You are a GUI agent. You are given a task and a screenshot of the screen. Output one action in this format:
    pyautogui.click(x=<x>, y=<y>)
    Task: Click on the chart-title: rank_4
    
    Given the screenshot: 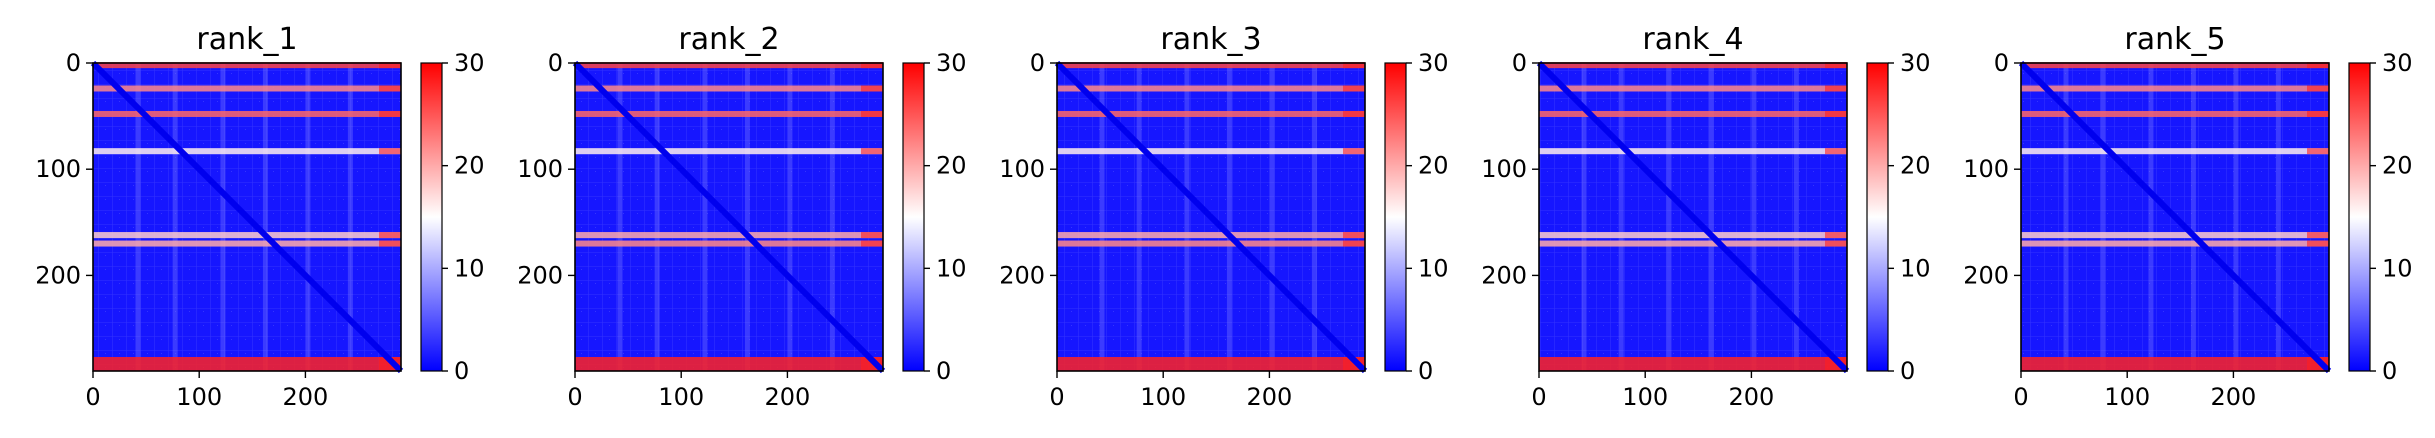 What is the action you would take?
    pyautogui.click(x=1692, y=39)
    